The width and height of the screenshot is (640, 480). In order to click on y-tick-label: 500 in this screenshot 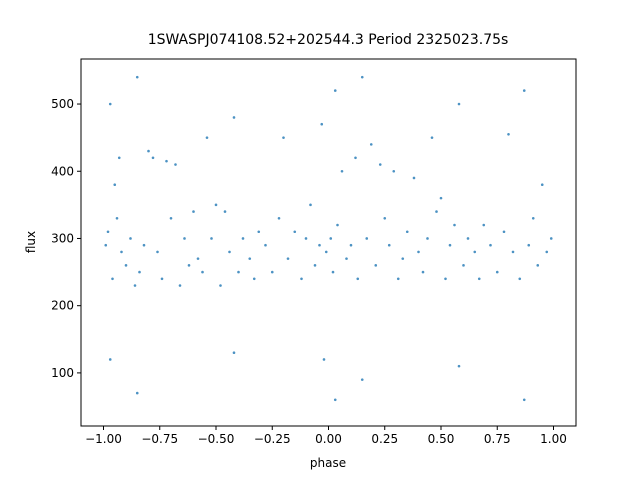, I will do `click(62, 104)`.